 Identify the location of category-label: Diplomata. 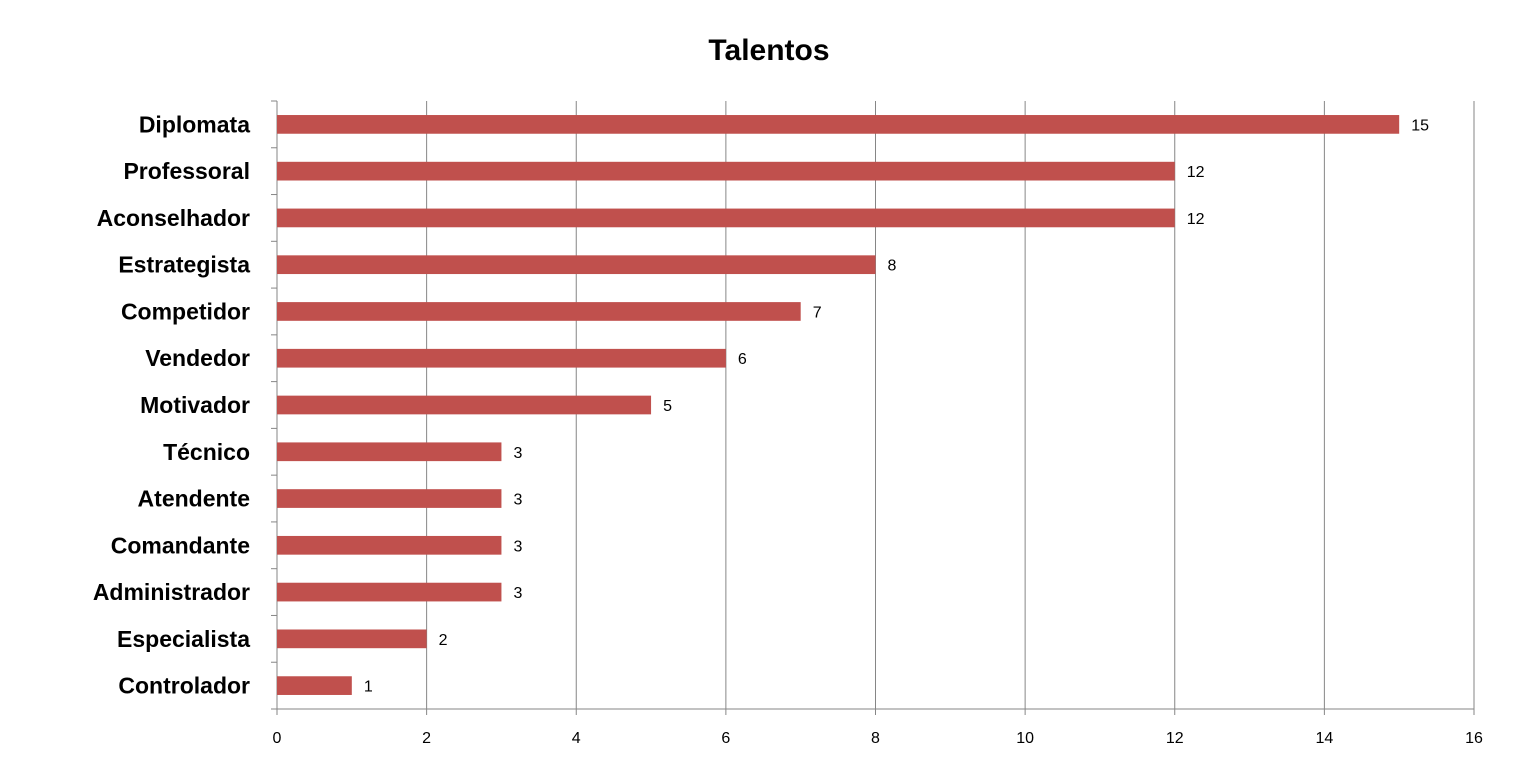
(194, 124).